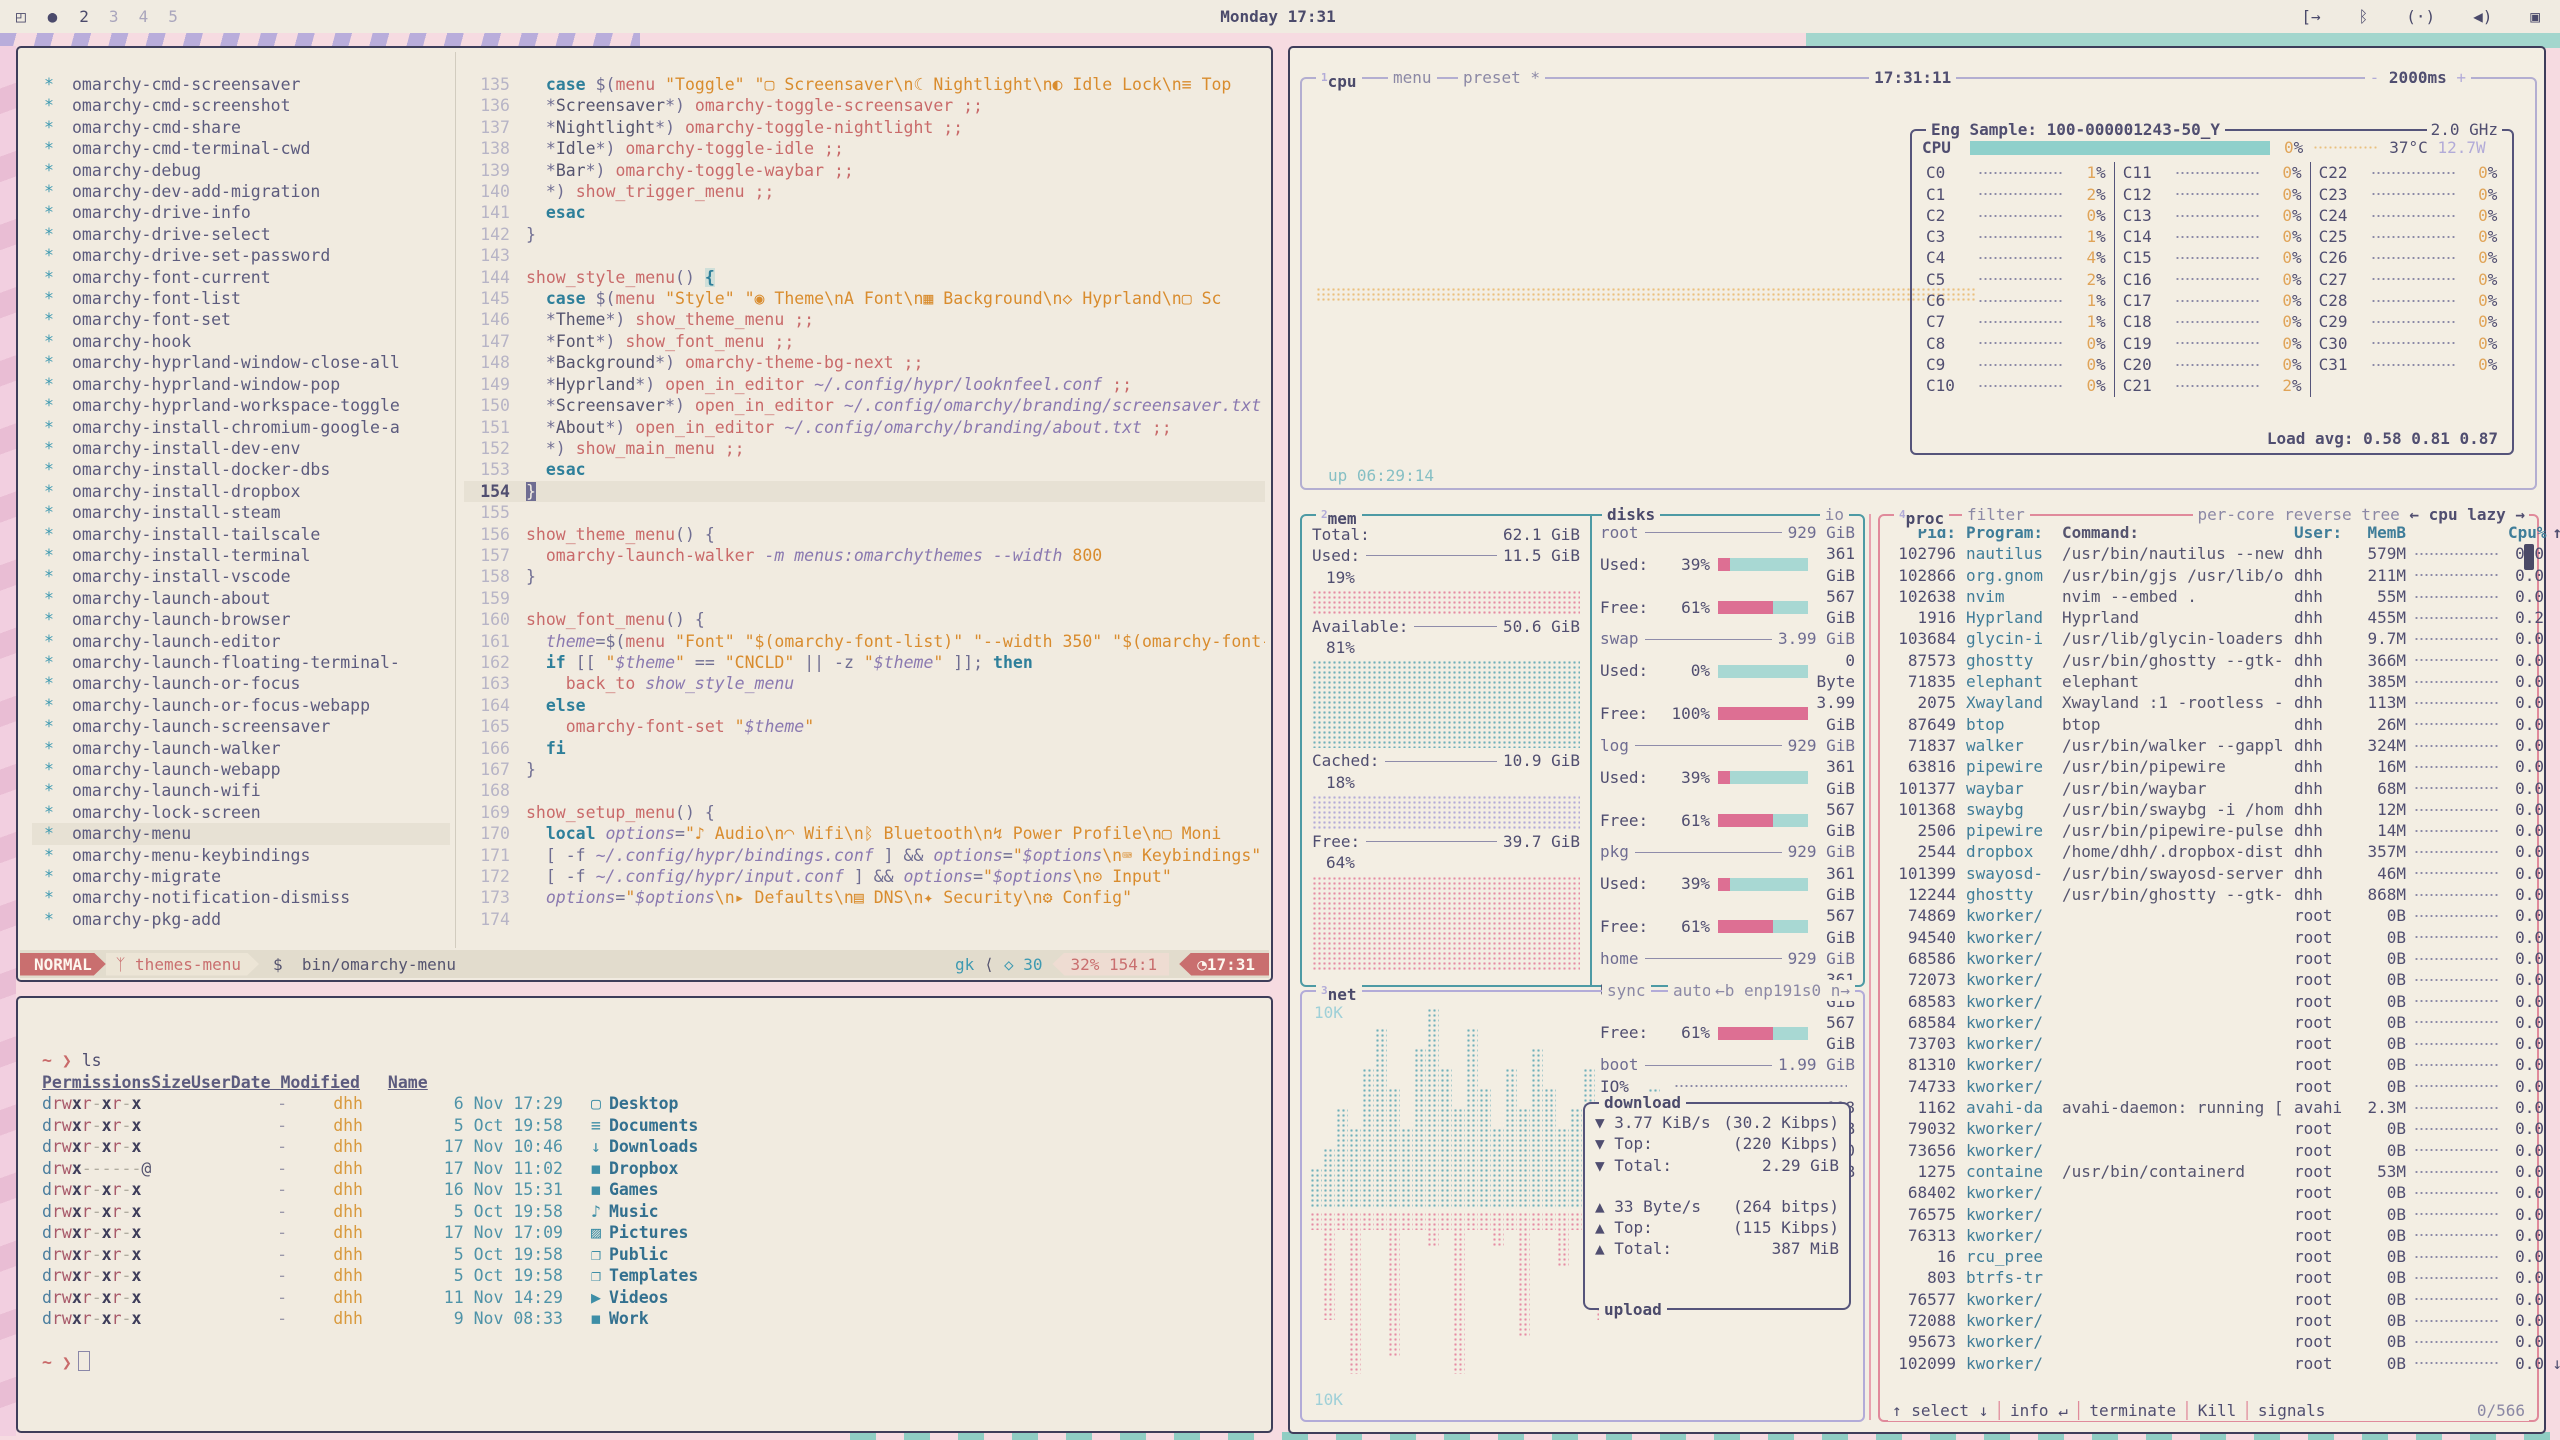  What do you see at coordinates (1412, 78) in the screenshot?
I see `tab-menu: menu` at bounding box center [1412, 78].